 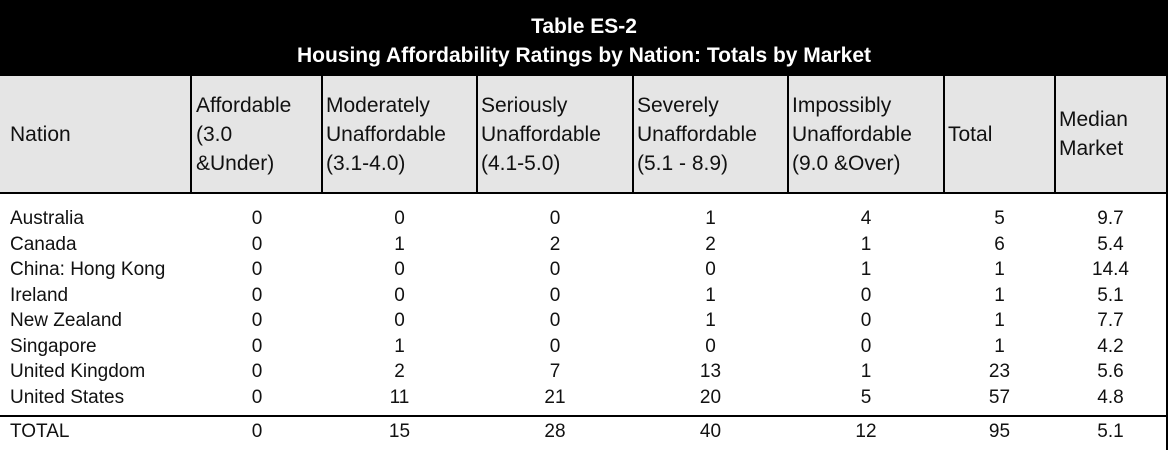 I want to click on table-row: Singapore 0 1 0 0 0 1 4.2, so click(x=584, y=346).